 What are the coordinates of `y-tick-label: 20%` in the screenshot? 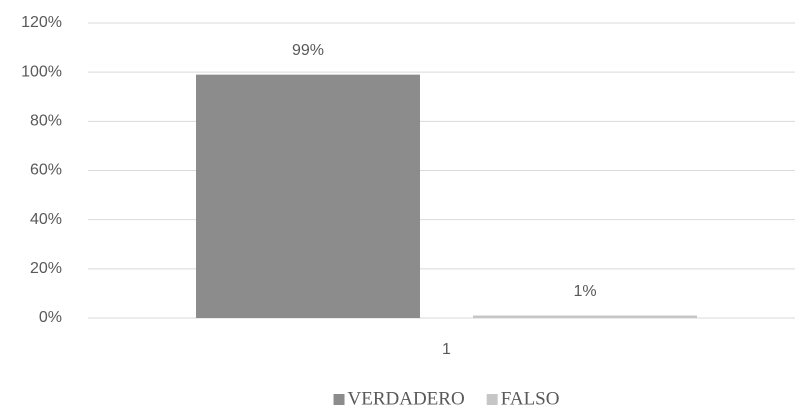 It's located at (46, 268).